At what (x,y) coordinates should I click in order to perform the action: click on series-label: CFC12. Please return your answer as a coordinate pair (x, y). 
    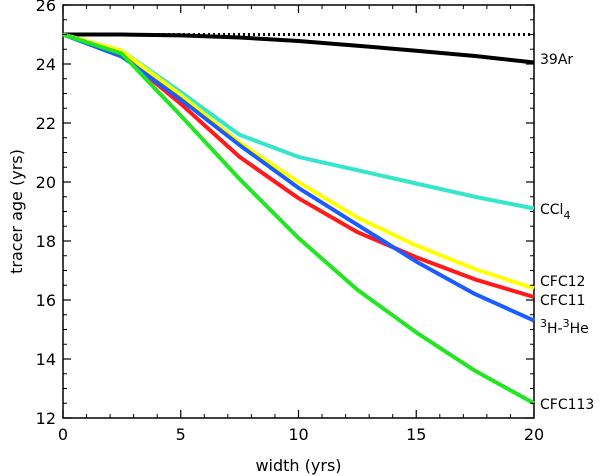
    Looking at the image, I should click on (562, 282).